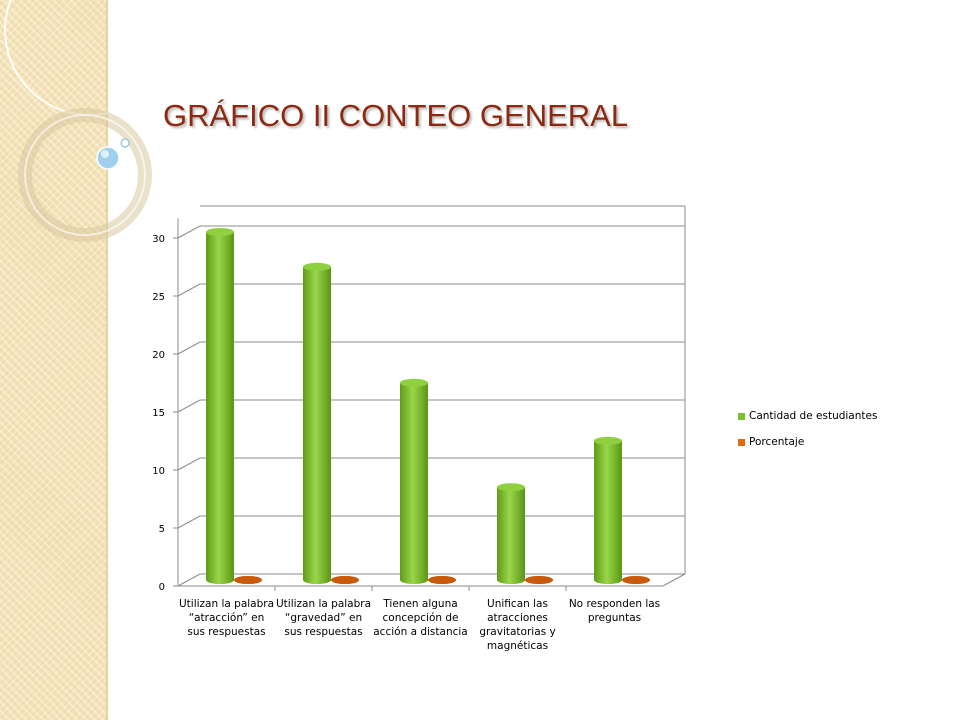  Describe the element at coordinates (158, 355) in the screenshot. I see `y-tick-label: 20` at that location.